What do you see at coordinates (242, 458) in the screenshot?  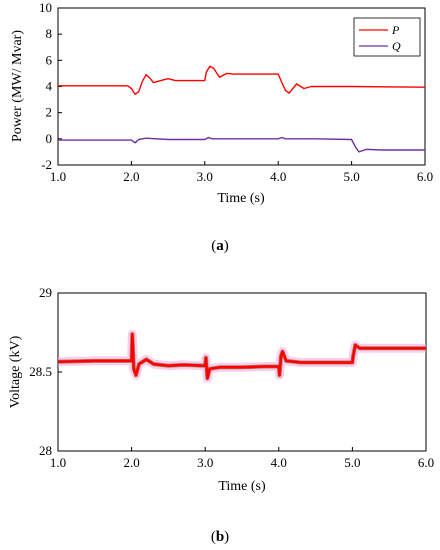 I see `panel-b-x-ticks: 1.0 2.0 3.0 4.0 5.0 6.0` at bounding box center [242, 458].